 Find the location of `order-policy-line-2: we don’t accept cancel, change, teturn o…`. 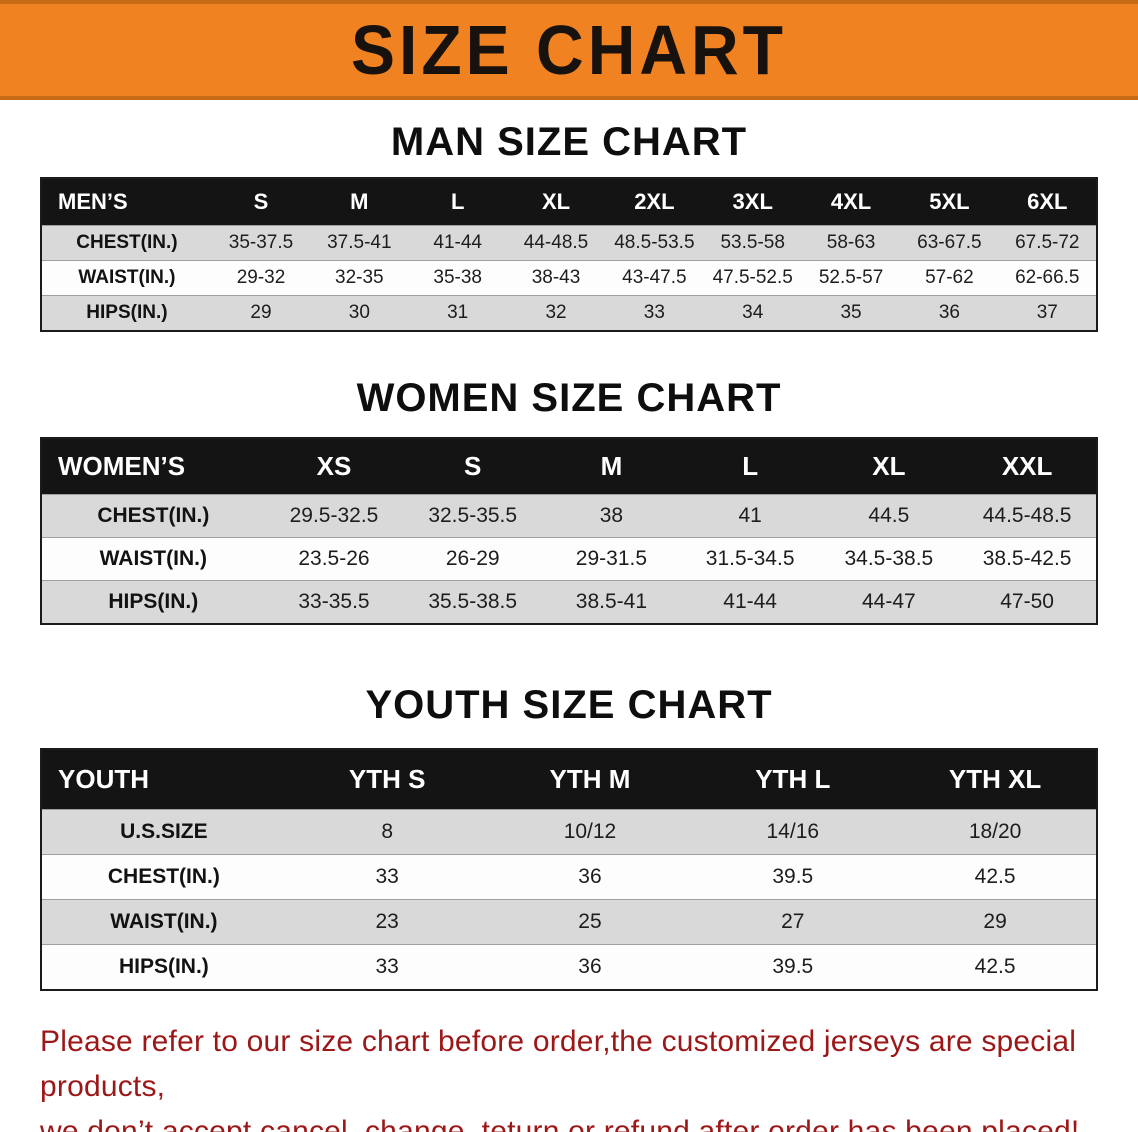

order-policy-line-2: we don’t accept cancel, change, teturn o… is located at coordinates (560, 1123).